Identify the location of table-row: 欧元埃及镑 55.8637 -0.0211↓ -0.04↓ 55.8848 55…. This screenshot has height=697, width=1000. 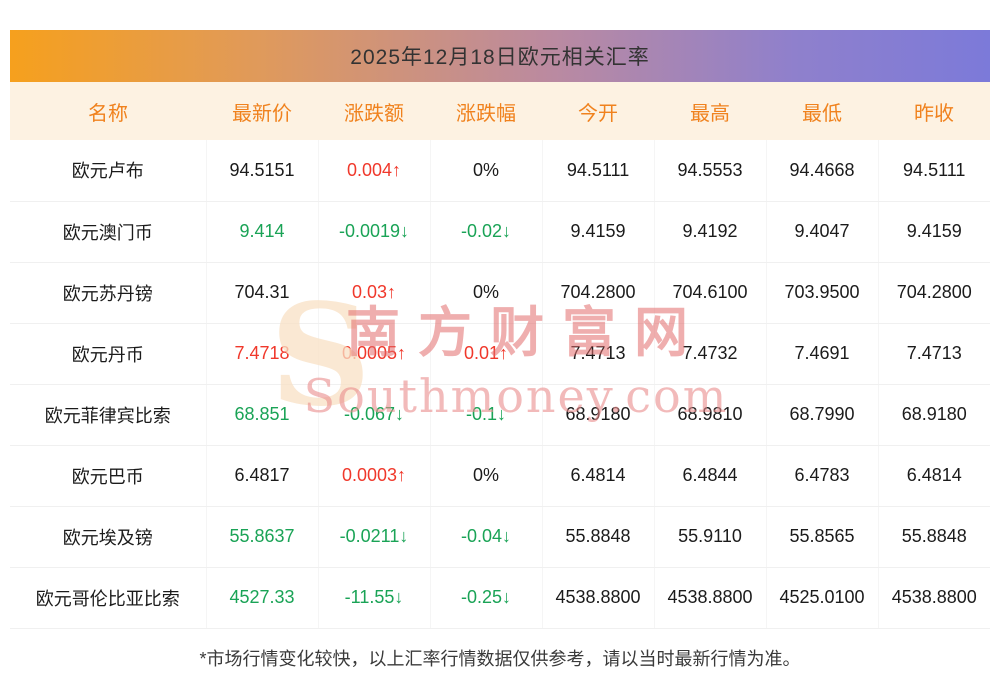
(500, 537).